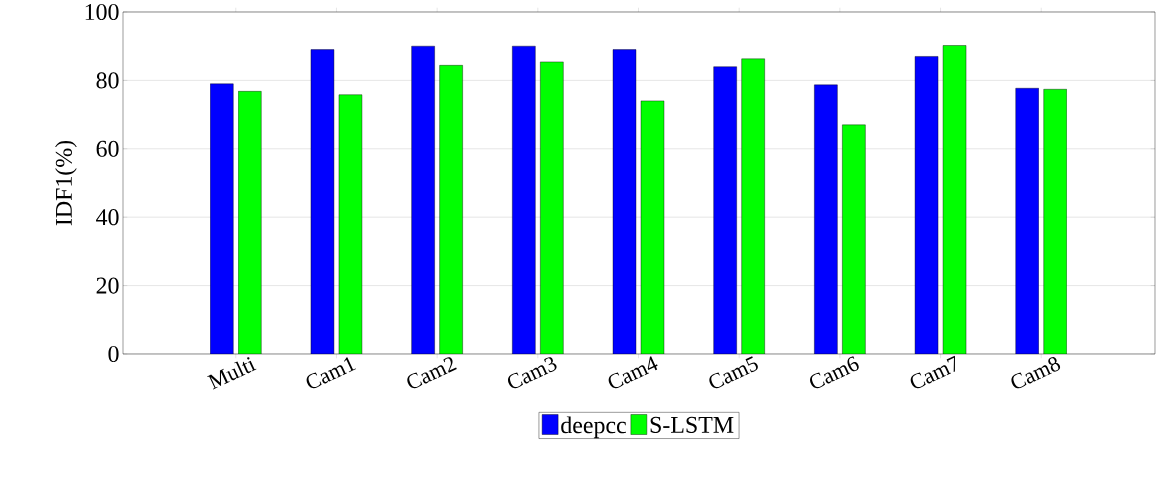  I want to click on x-tick-label: Cam8, so click(1036, 373).